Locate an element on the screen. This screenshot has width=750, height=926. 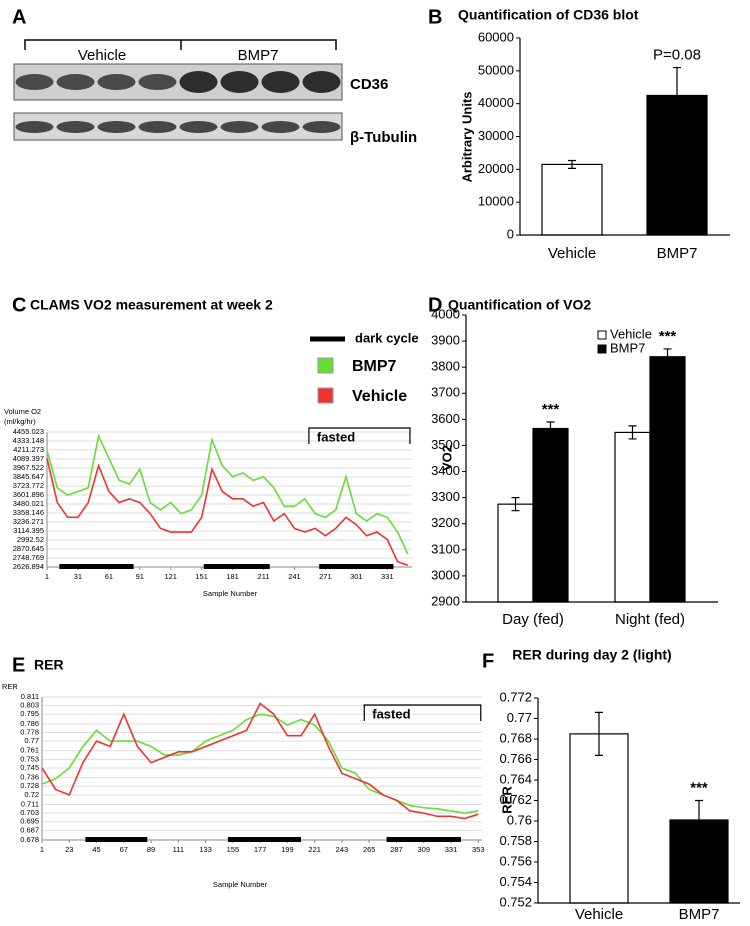
y-tick-label: 0.728 is located at coordinates (29, 785).